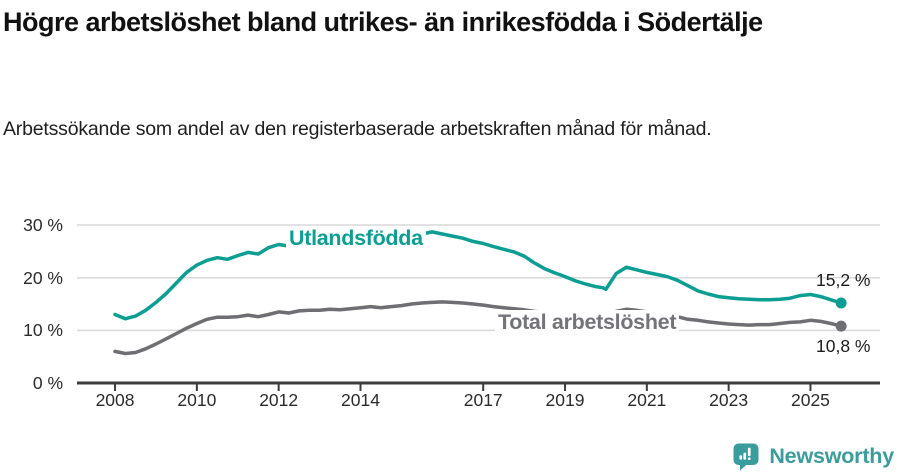 The image size is (900, 474). I want to click on end-value-label-total: 10,8 %, so click(843, 346).